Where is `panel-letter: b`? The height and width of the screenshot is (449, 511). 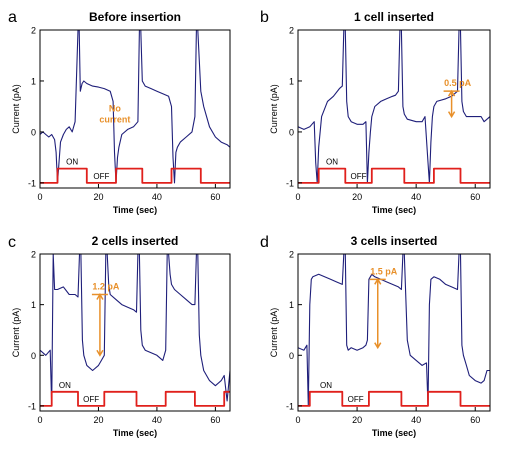
panel-letter: b is located at coordinates (264, 17).